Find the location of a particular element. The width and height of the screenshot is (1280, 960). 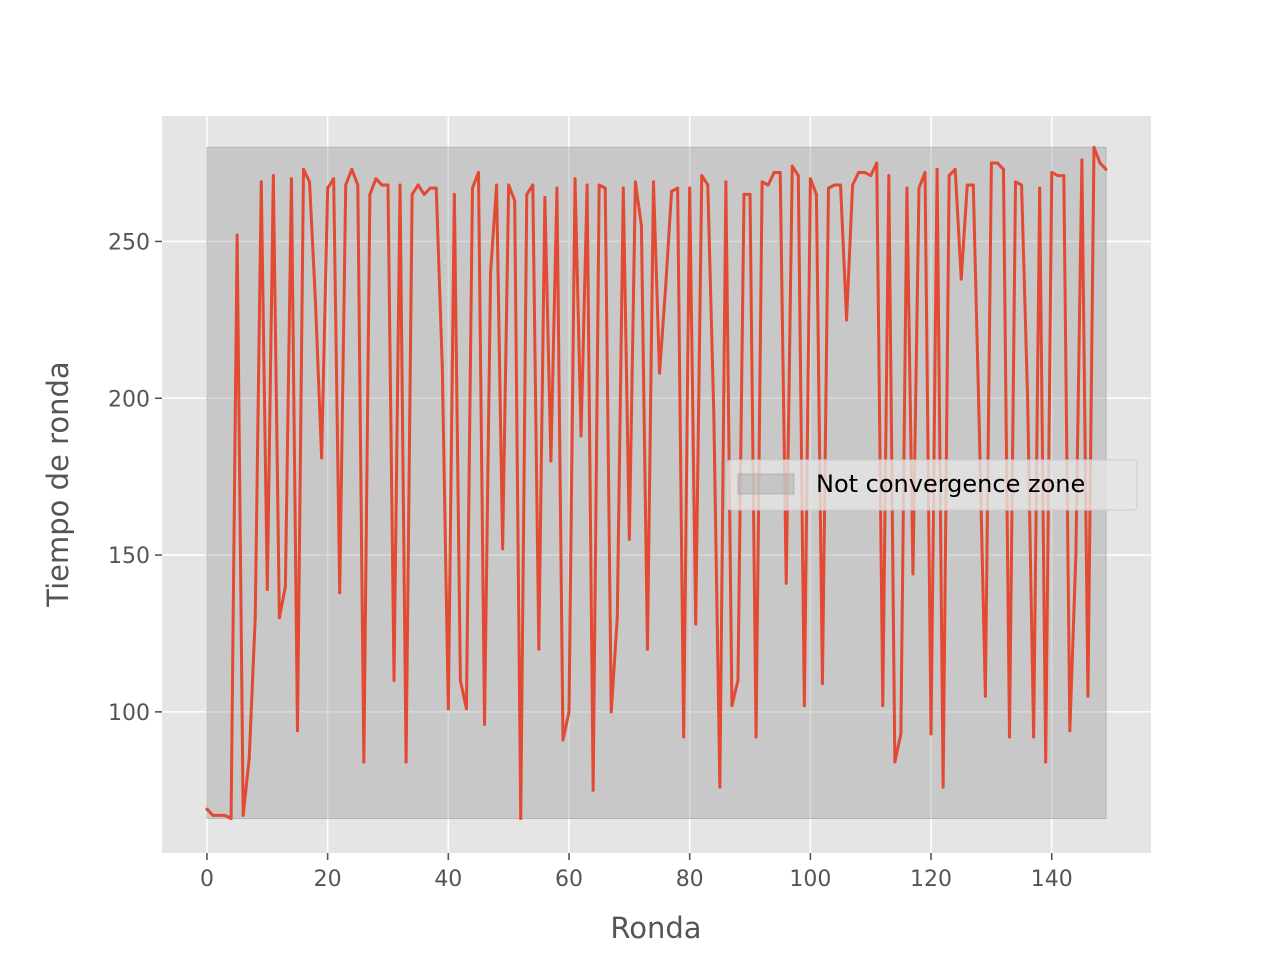

y-tick-label: 100 is located at coordinates (129, 713).